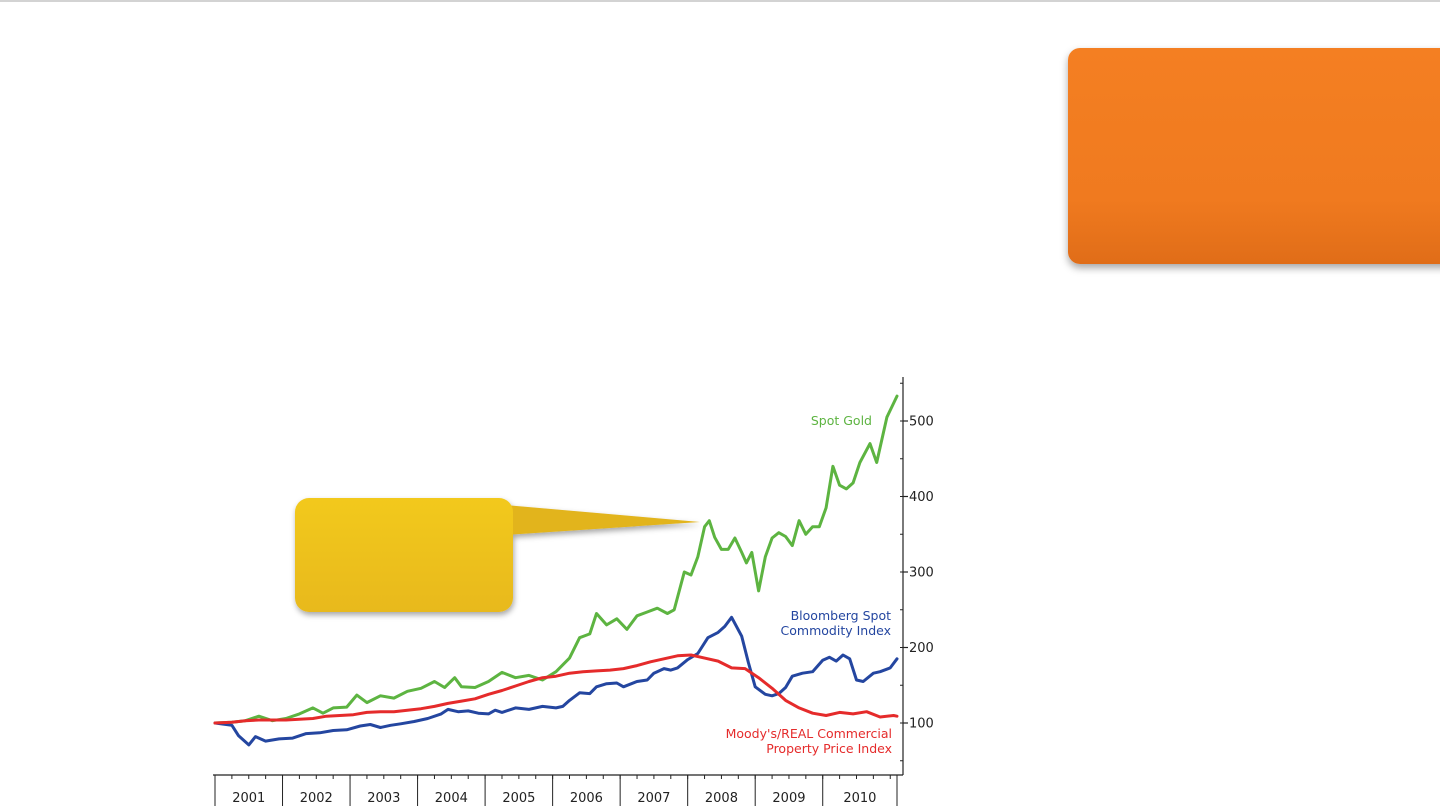 This screenshot has height=806, width=1440. What do you see at coordinates (586, 798) in the screenshot?
I see `x-tick-label: 2006` at bounding box center [586, 798].